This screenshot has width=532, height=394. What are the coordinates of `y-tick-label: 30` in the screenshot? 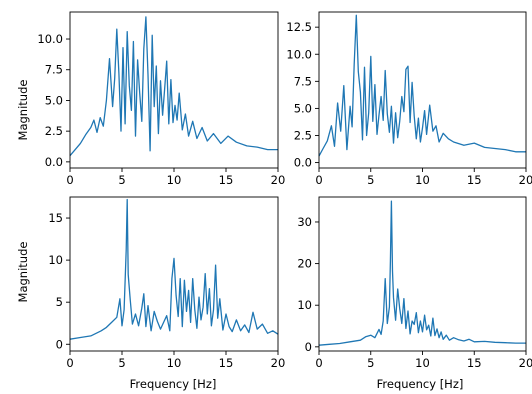 It's located at (304, 222).